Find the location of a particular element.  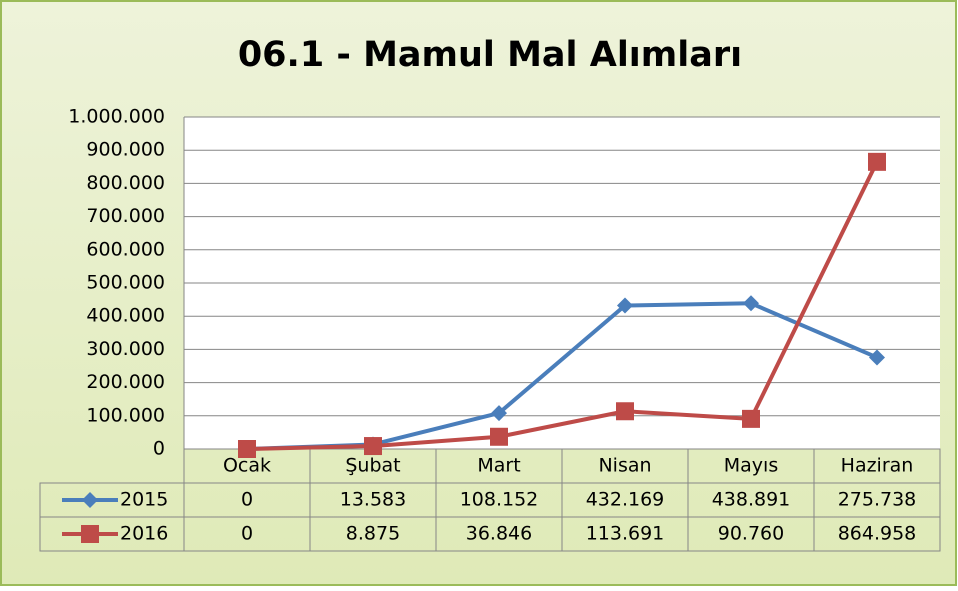

table-value: 275.738 is located at coordinates (877, 500).